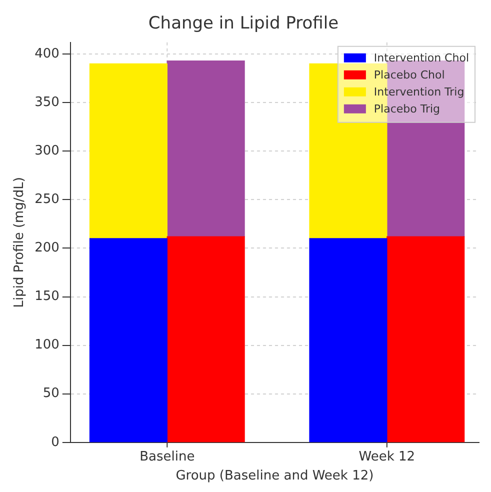  I want to click on y-axis-title: Lipid Profile (mg/dL), so click(20, 242).